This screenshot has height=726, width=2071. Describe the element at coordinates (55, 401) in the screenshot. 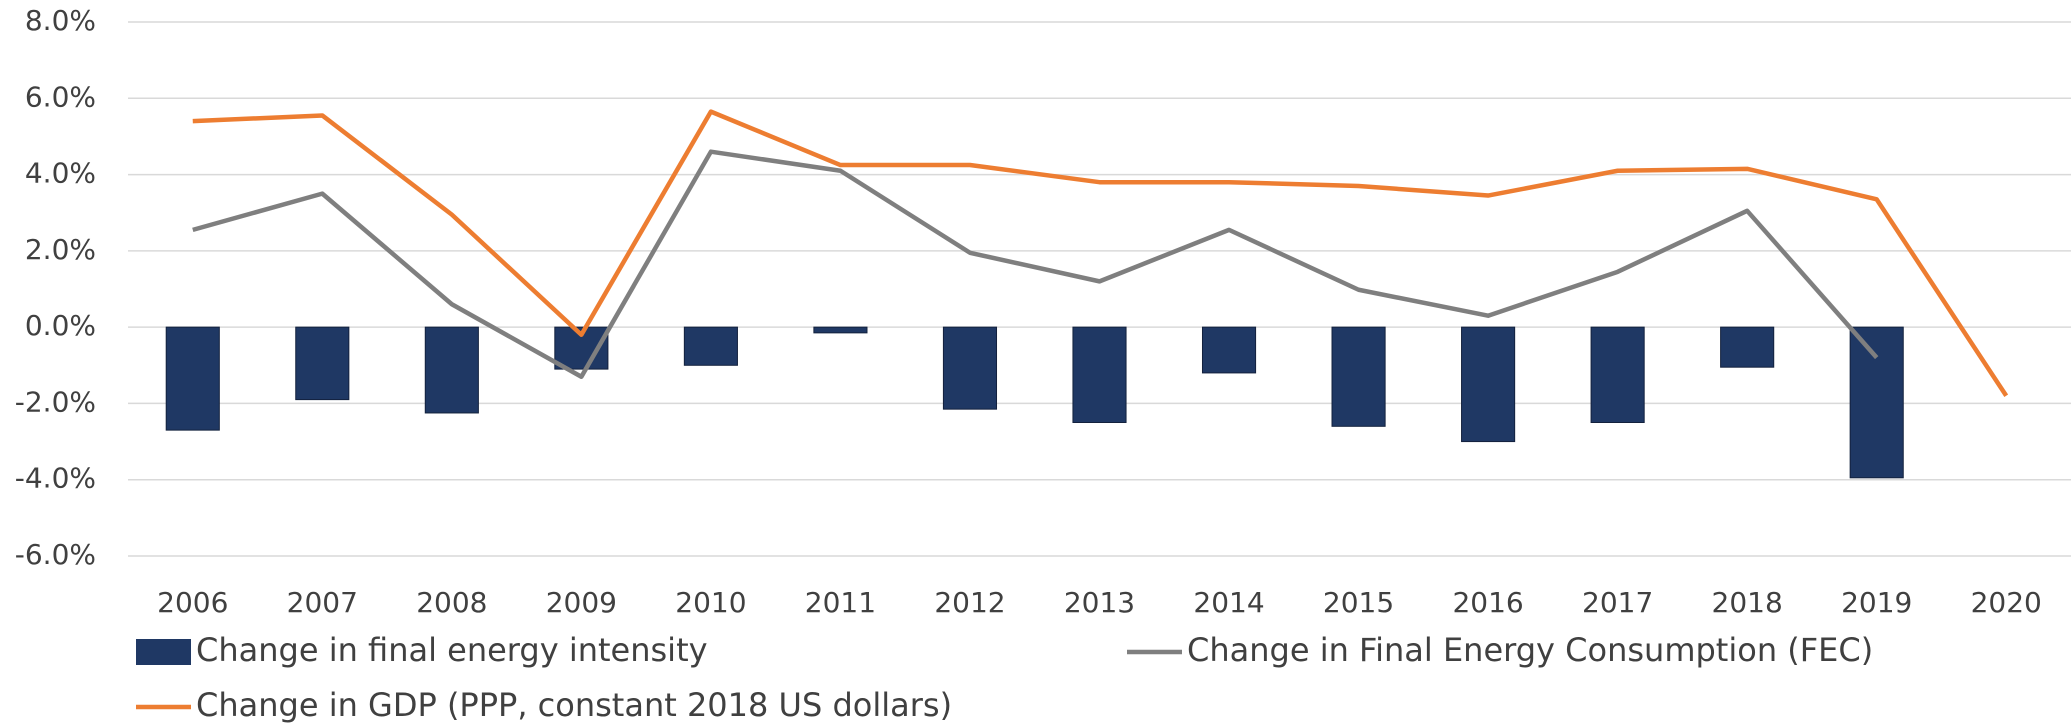

I see `y-tick-label: -2.0%` at that location.